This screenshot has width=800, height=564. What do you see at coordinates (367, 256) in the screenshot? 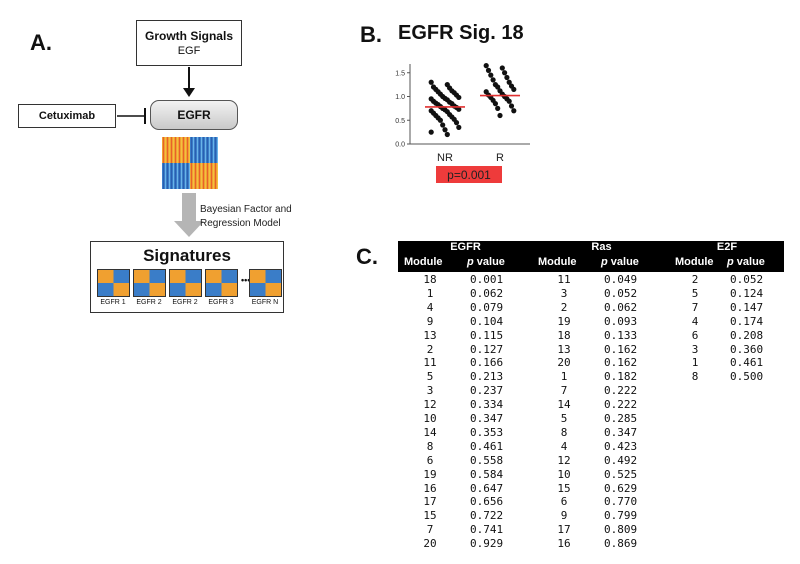
I see `panel-label-c: C.` at bounding box center [367, 256].